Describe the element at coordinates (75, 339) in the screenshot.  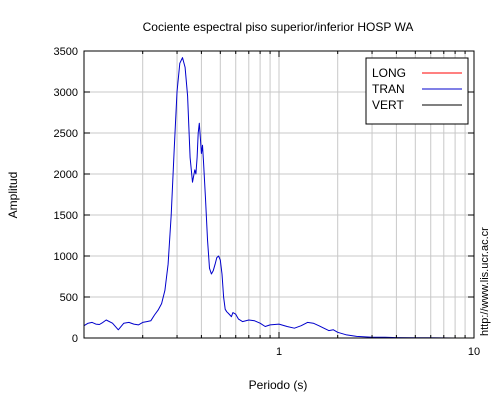
I see `y-tick-label: 0` at that location.